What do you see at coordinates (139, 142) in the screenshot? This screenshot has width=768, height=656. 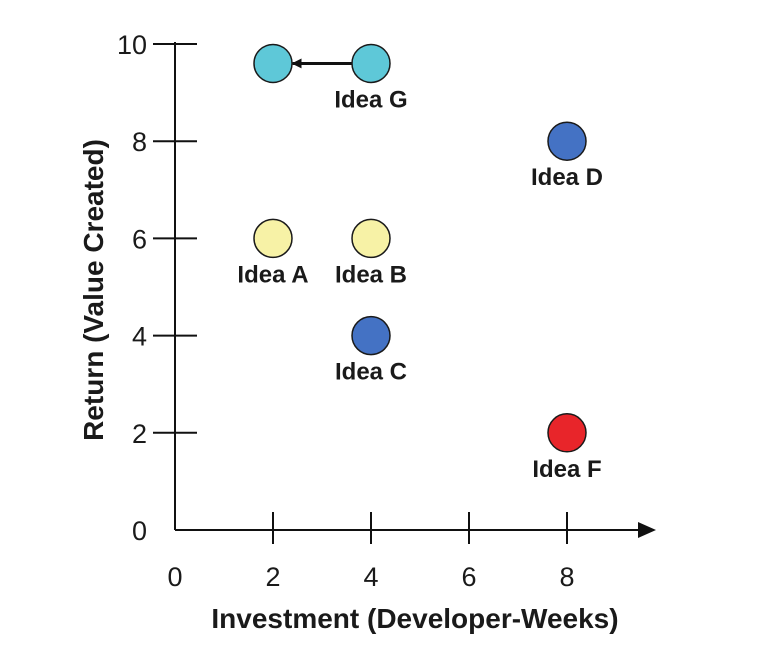 I see `y-tick-label: 8` at bounding box center [139, 142].